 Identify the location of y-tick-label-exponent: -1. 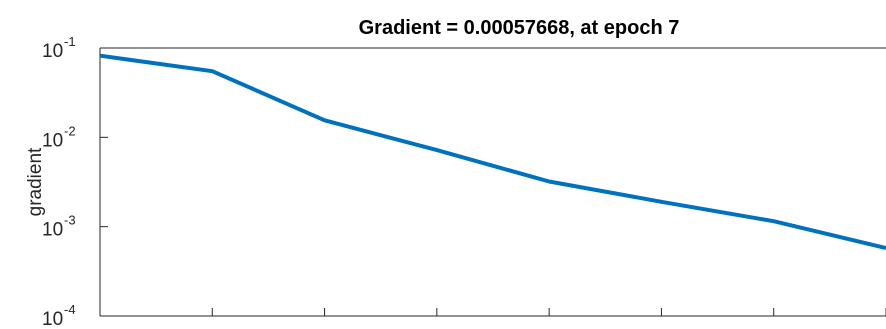
(70, 41).